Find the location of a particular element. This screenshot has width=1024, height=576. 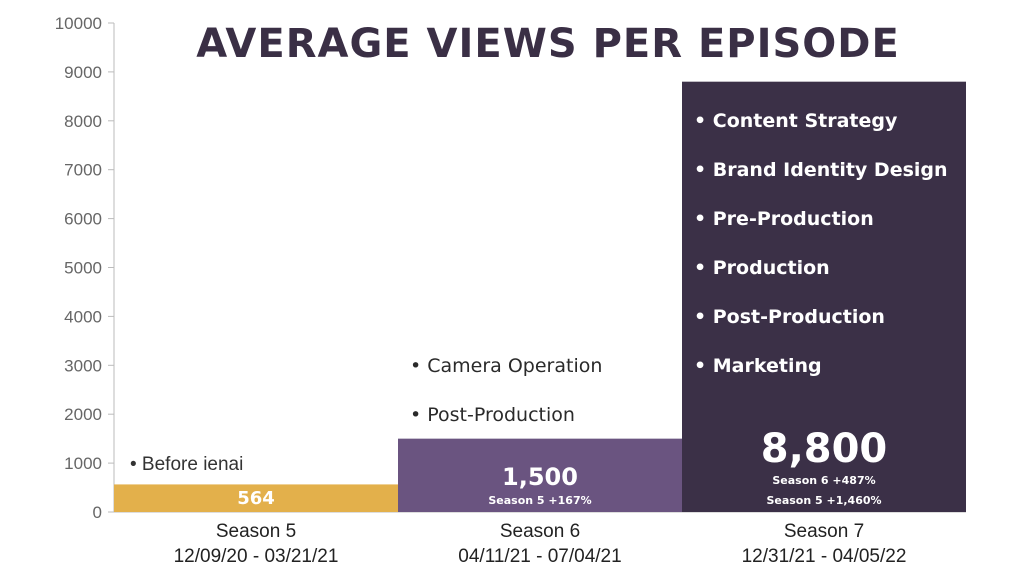

data-label: 1,500 is located at coordinates (540, 477).